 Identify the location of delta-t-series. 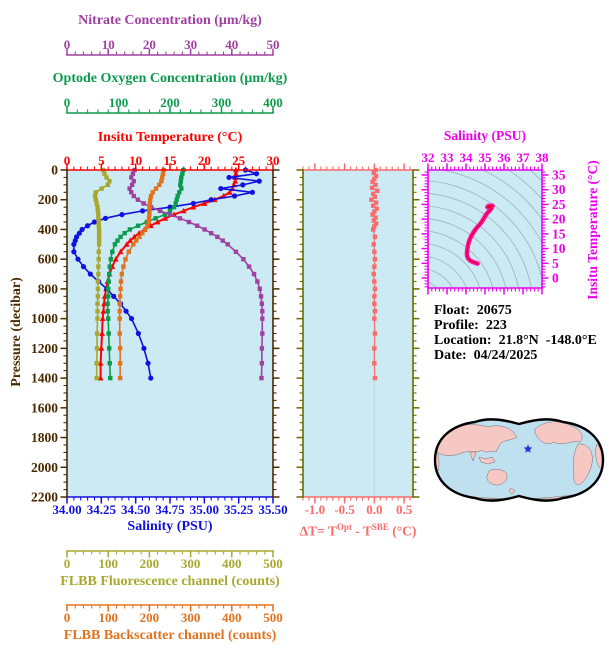
(374, 274).